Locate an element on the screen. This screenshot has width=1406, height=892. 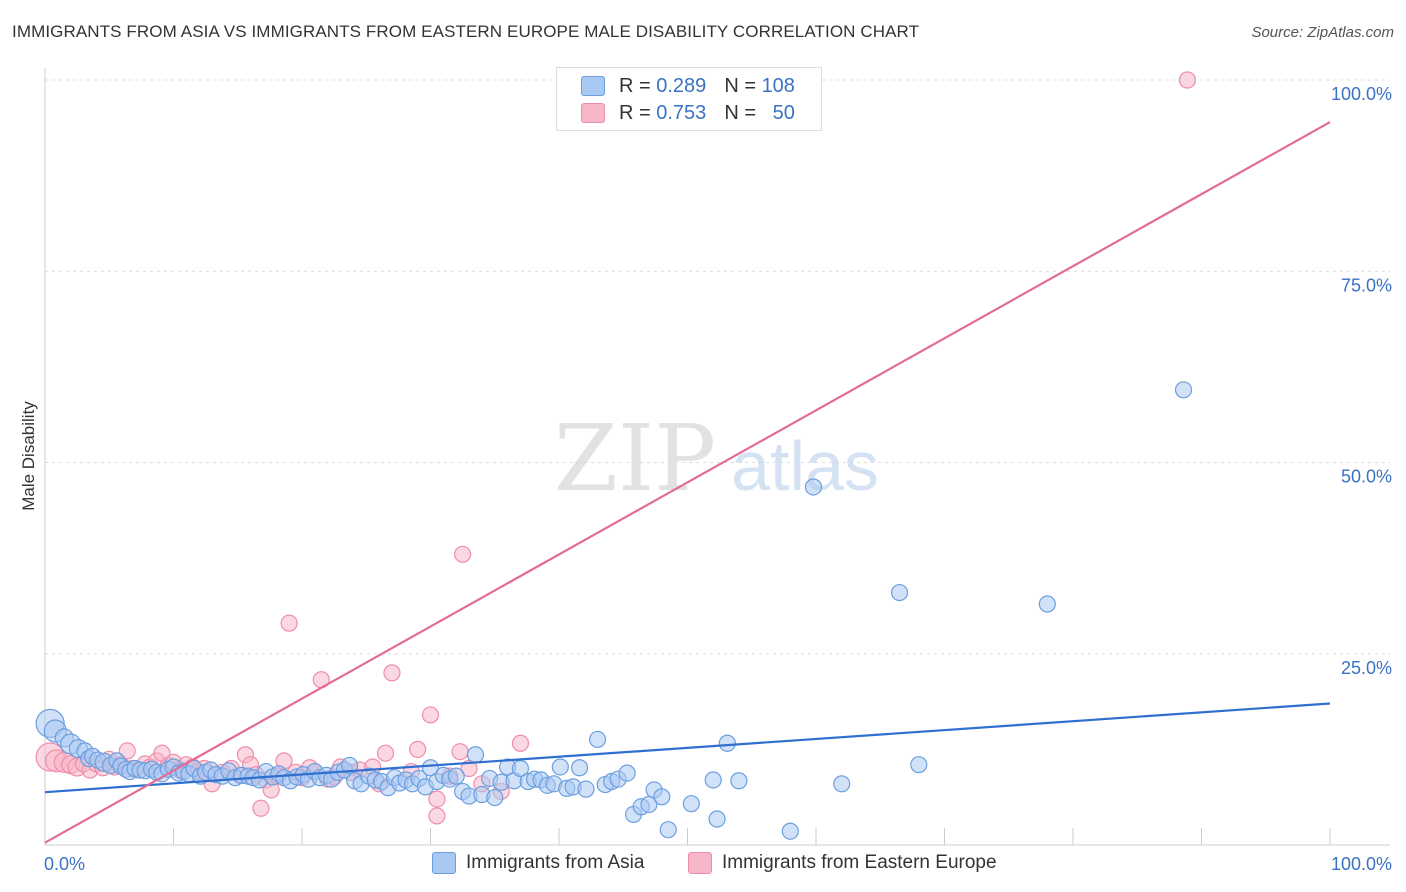
bottom-legend-swatch-asia is located at coordinates (444, 863).